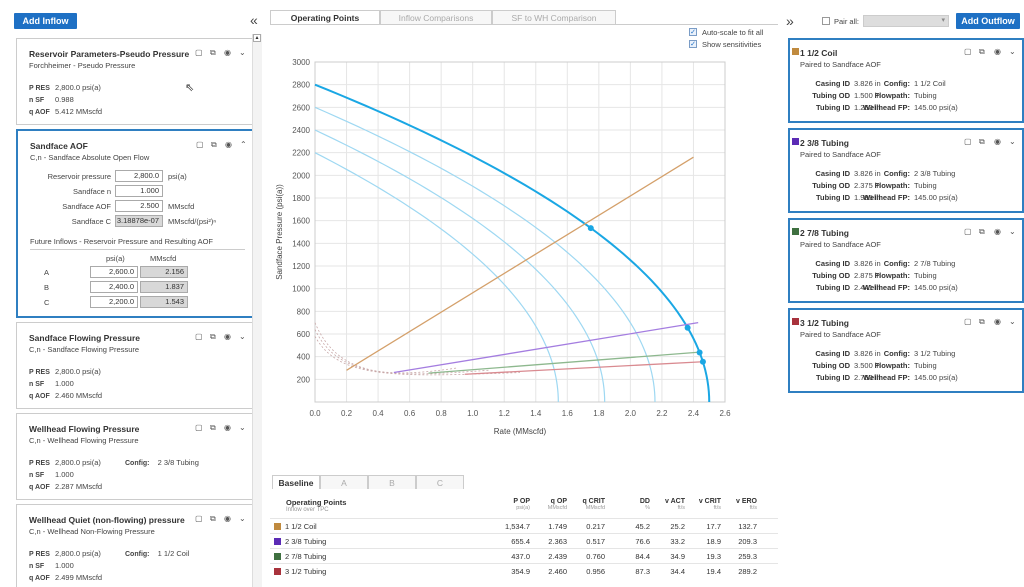  Describe the element at coordinates (139, 221) in the screenshot. I see `sandface-c-value: 3.18878e-07` at that location.